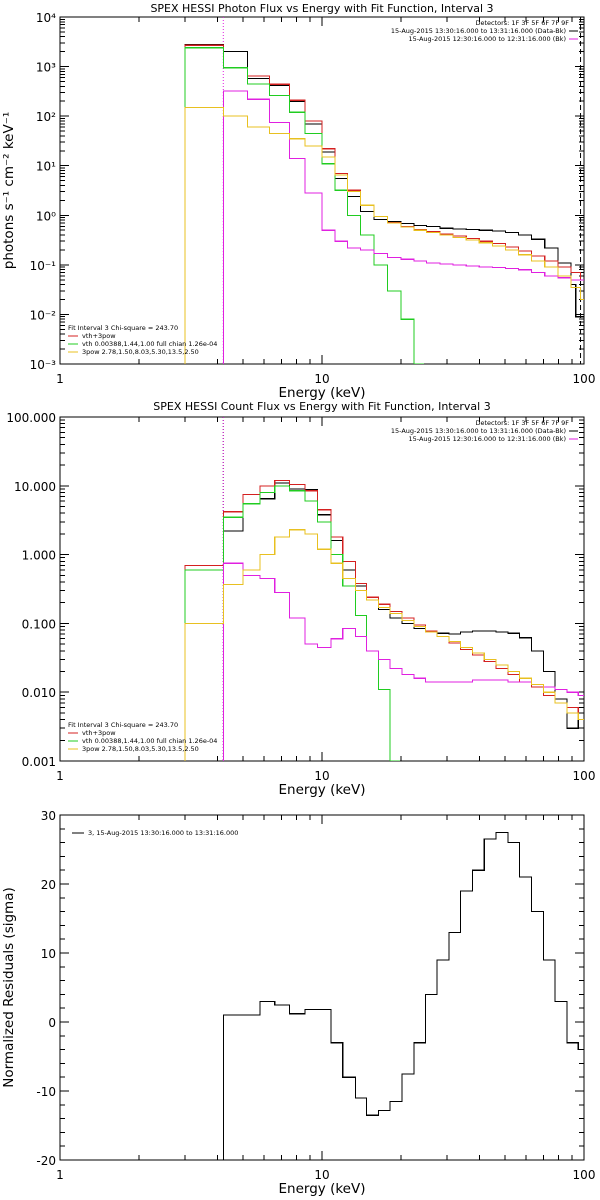 The image size is (600, 1200). What do you see at coordinates (35, 487) in the screenshot?
I see `y-tick-label: 10.000` at bounding box center [35, 487].